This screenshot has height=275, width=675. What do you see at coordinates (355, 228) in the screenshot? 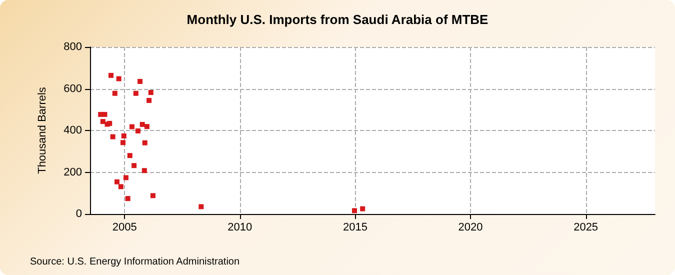
I see `x-tick-label: 2015` at bounding box center [355, 228].